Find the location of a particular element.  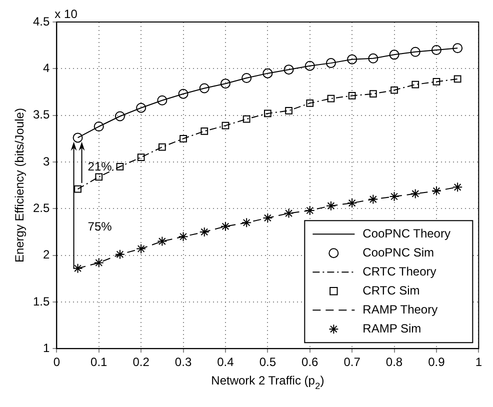

x-tick-label: 0.8 is located at coordinates (394, 362).